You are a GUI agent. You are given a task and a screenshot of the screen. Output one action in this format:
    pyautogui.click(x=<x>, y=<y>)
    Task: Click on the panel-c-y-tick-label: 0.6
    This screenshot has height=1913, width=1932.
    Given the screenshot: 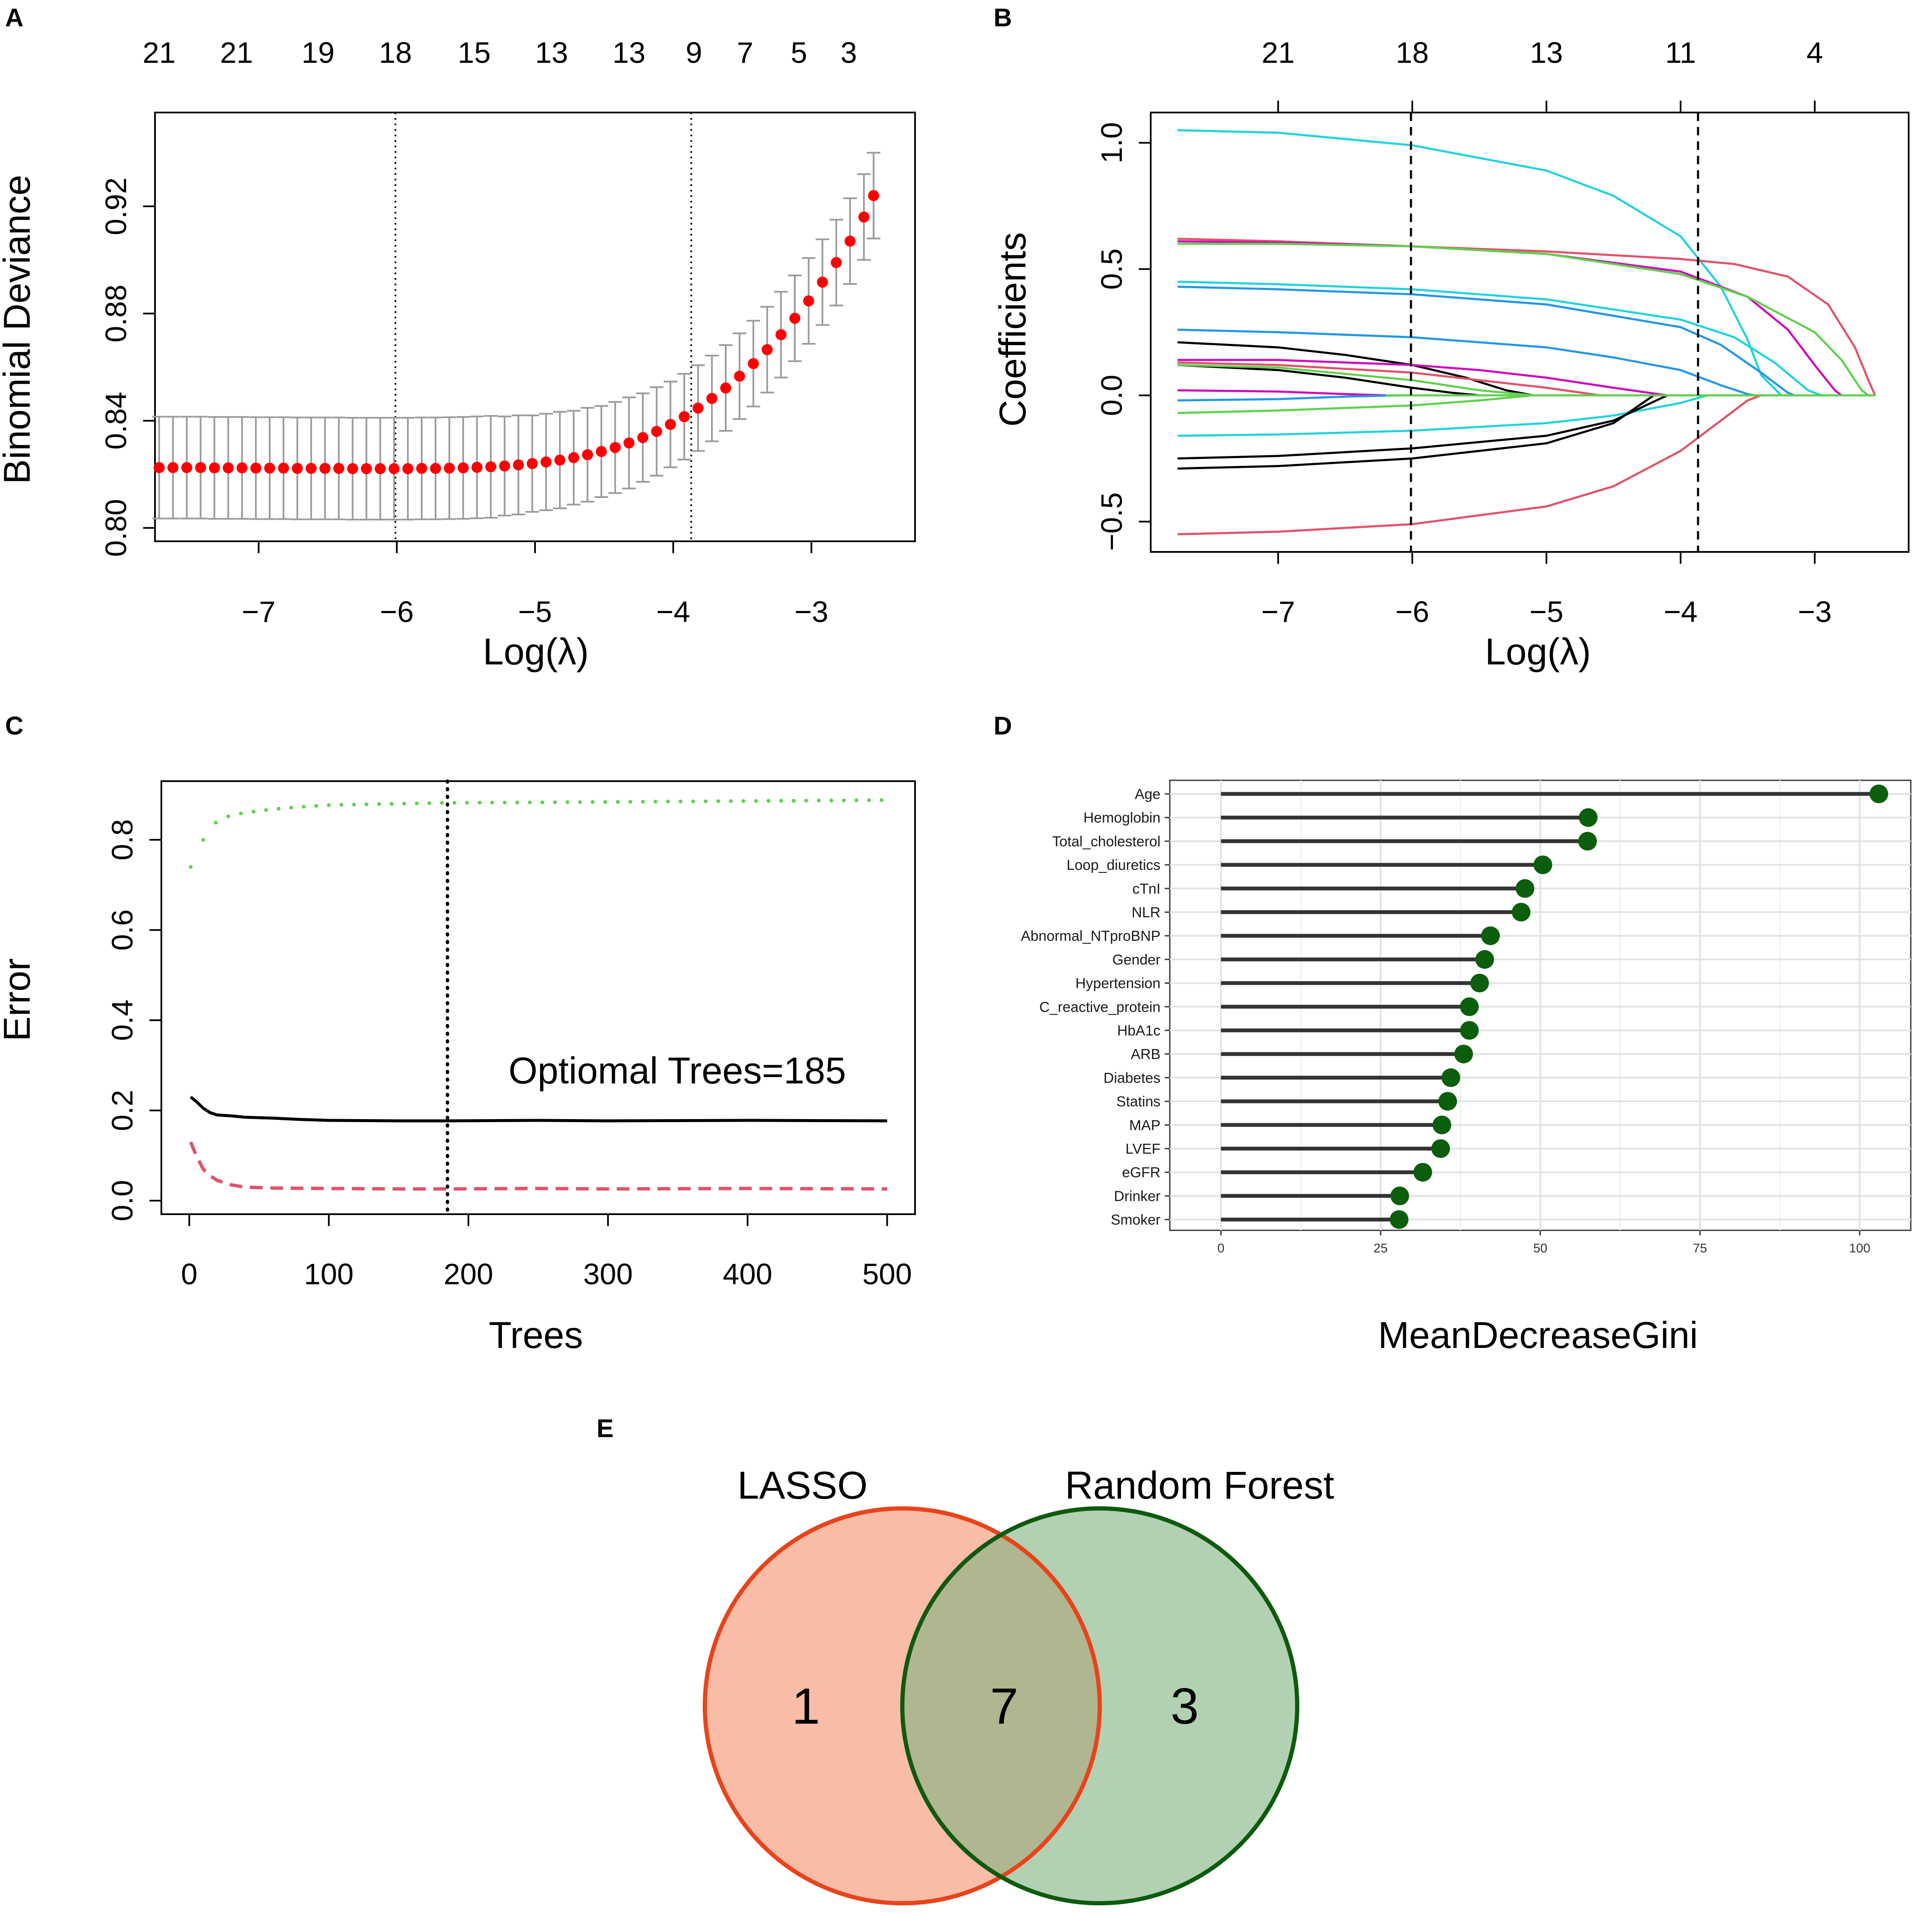 What is the action you would take?
    pyautogui.click(x=122, y=930)
    